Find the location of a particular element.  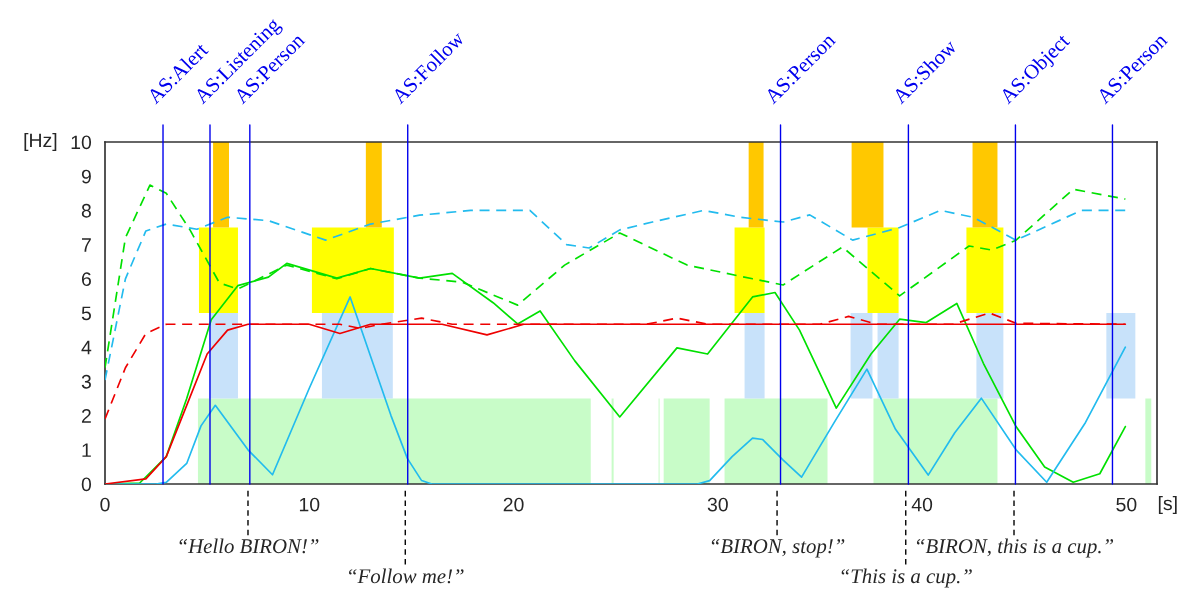

x-tick-label: 0 is located at coordinates (105, 504).